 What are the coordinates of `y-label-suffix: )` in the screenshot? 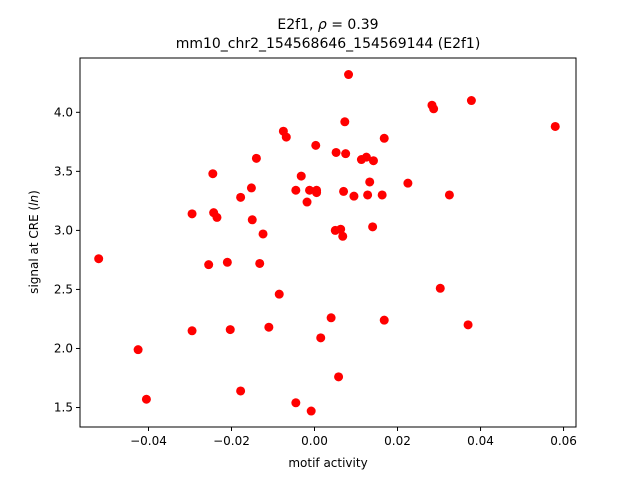 It's located at (34, 192).